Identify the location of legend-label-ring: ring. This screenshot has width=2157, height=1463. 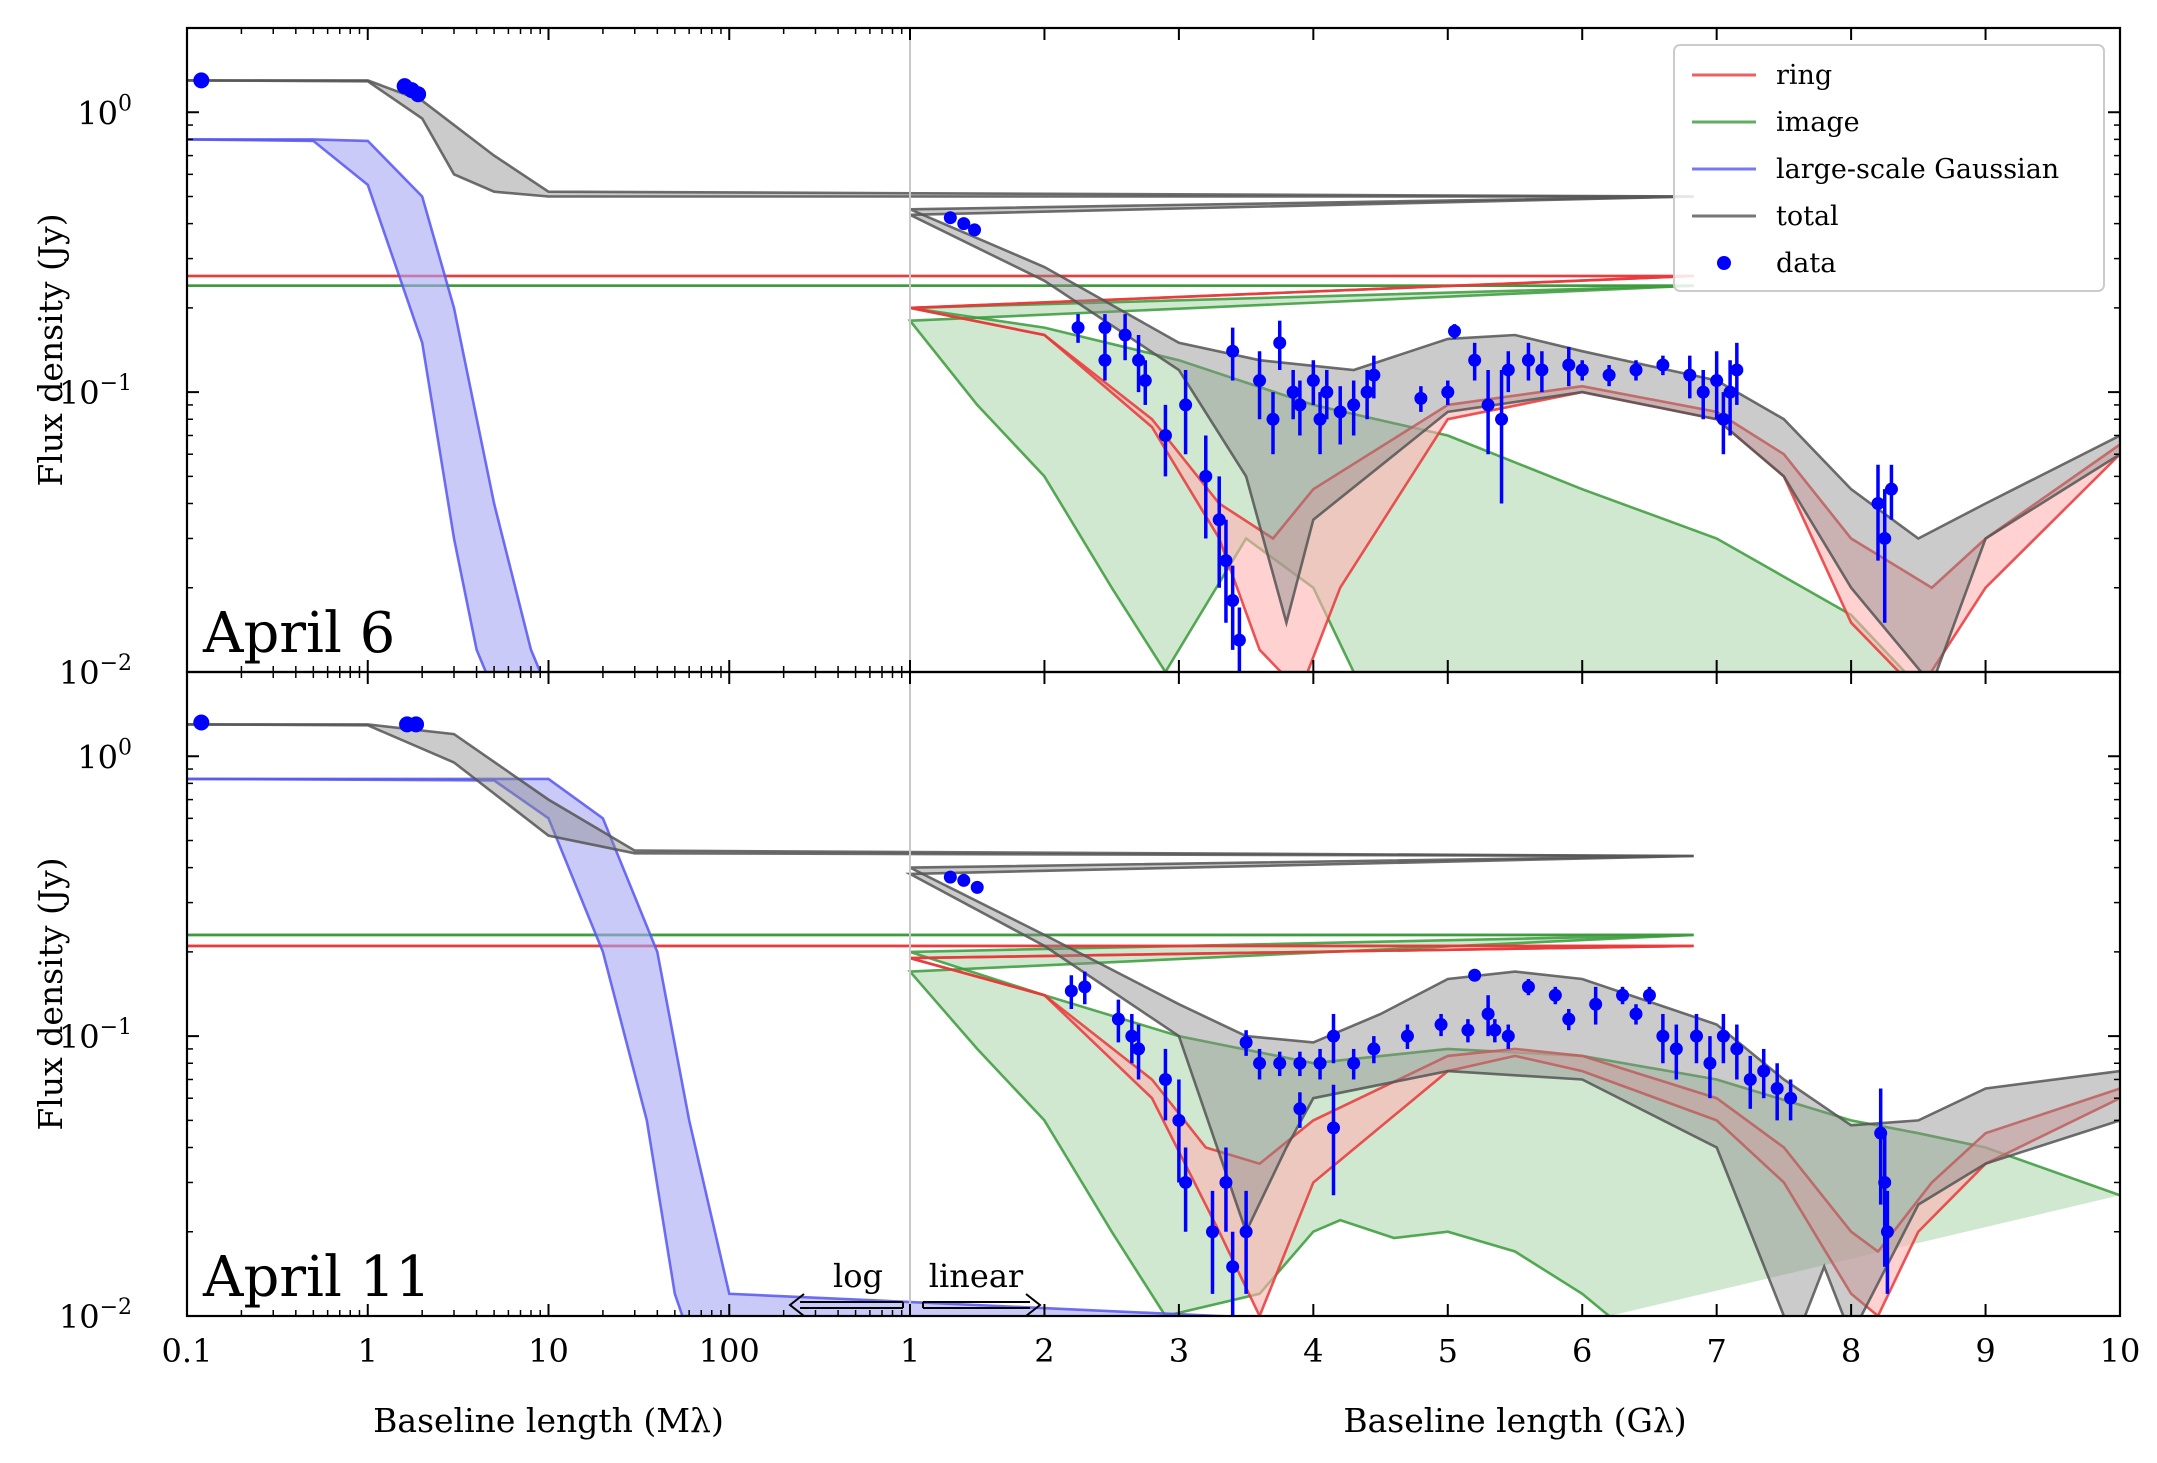
(1804, 75).